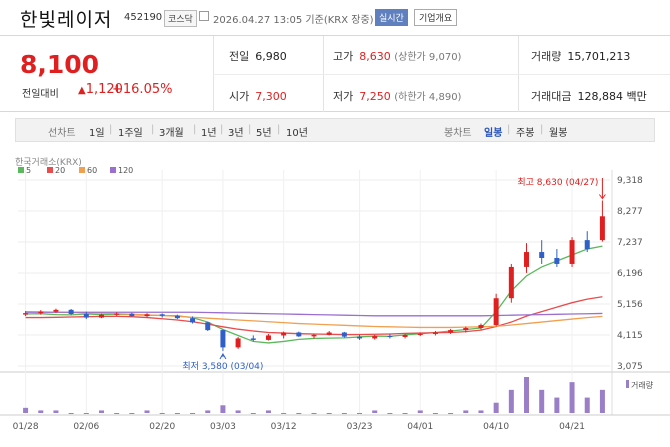 This screenshot has width=670, height=447. Describe the element at coordinates (222, 366) in the screenshot. I see `low-annotation: 최저 3,580 (03/04)` at that location.